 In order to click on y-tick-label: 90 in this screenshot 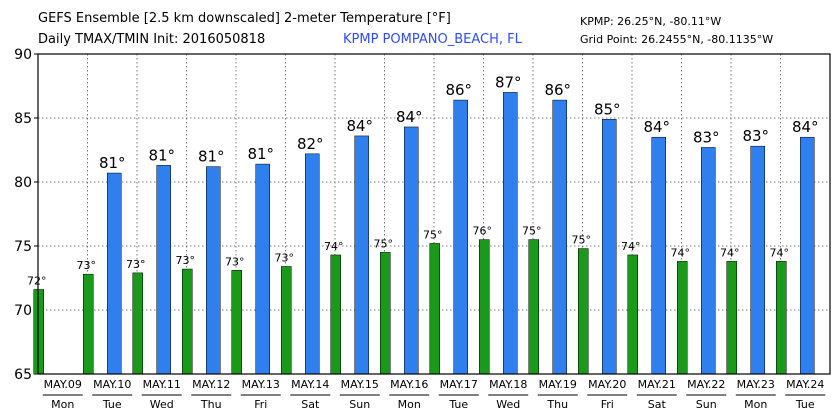, I will do `click(23, 55)`.